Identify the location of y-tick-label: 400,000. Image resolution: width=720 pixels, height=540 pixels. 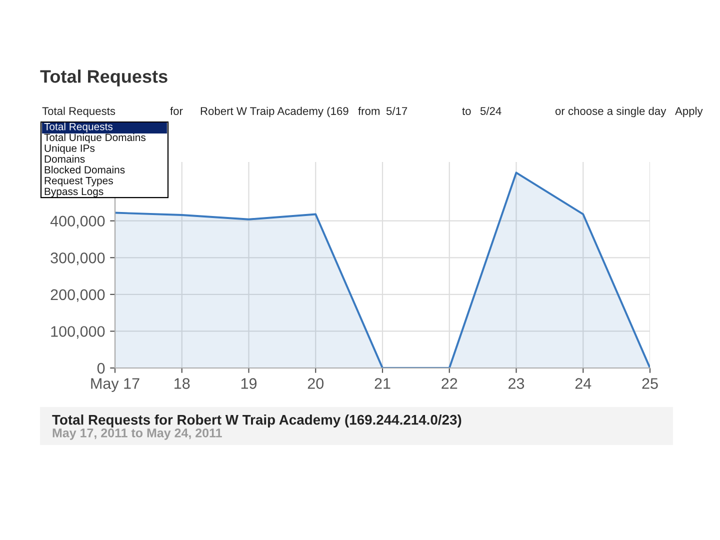
(77, 222).